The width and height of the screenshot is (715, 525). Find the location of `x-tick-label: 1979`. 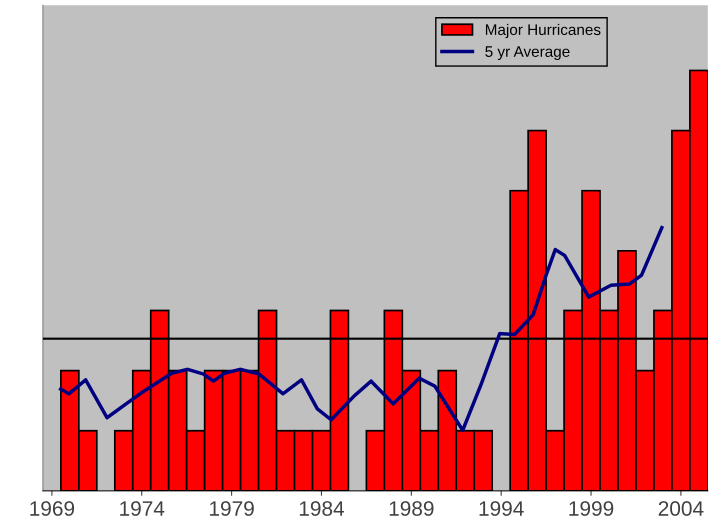

x-tick-label: 1979 is located at coordinates (232, 508).